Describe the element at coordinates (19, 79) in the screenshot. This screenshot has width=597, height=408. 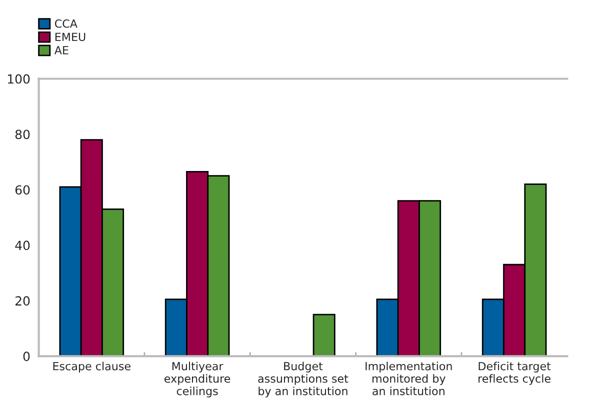
I see `y-tick-label: 100` at that location.